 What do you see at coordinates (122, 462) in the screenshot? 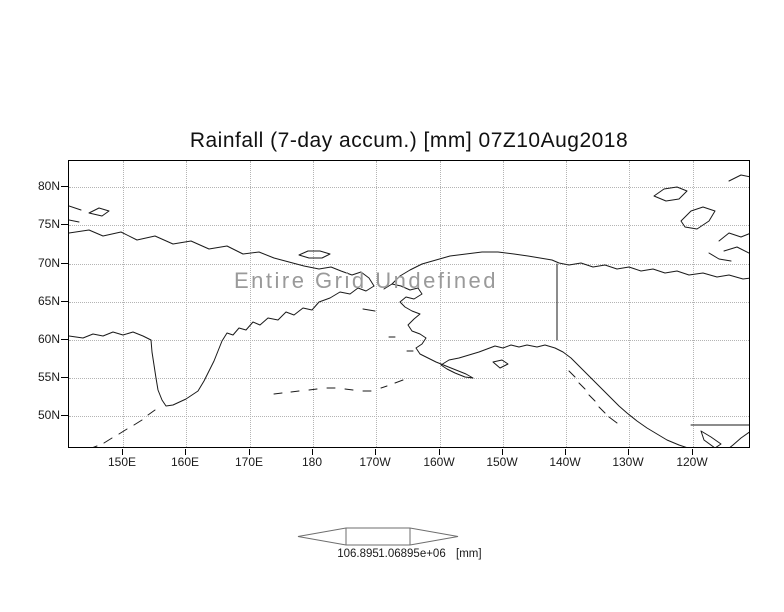
I see `lon-label-150e: 150E` at bounding box center [122, 462].